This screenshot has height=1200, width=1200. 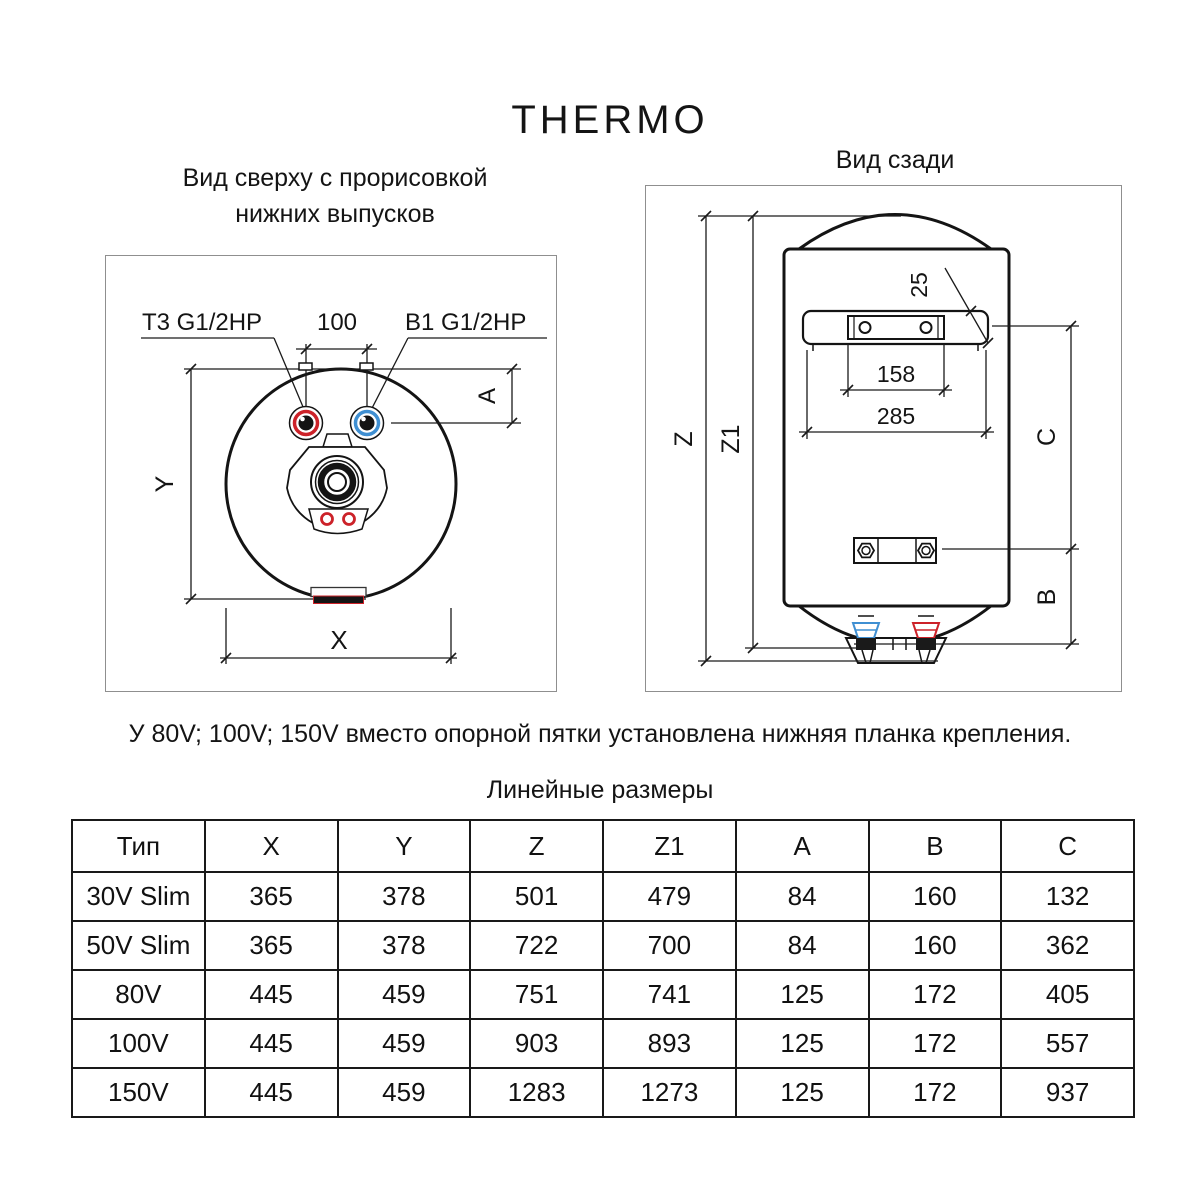 I want to click on back-view-caption: Вид сзади, so click(x=895, y=160).